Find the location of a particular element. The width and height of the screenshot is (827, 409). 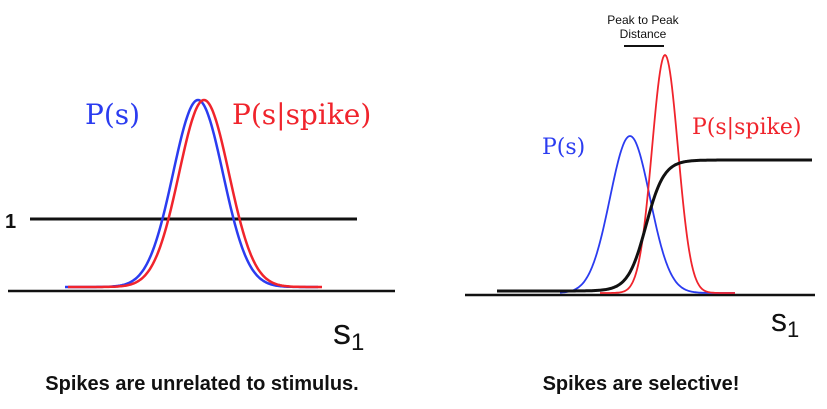

right-caption: Spikes are selective! is located at coordinates (641, 384).